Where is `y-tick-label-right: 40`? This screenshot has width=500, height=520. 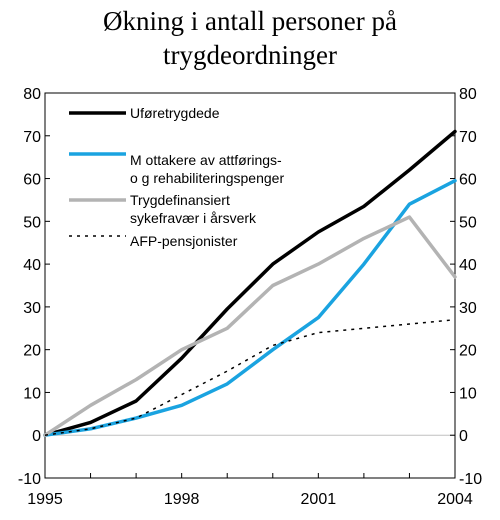 y-tick-label-right: 40 is located at coordinates (468, 265).